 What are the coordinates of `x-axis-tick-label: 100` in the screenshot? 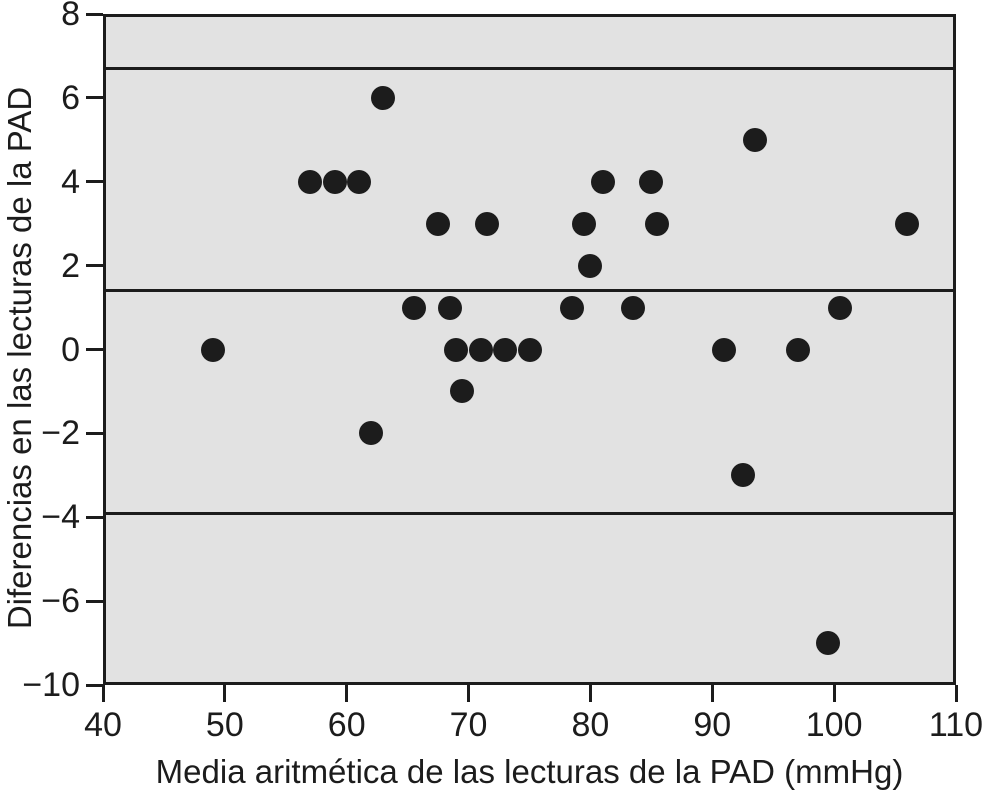 It's located at (834, 725).